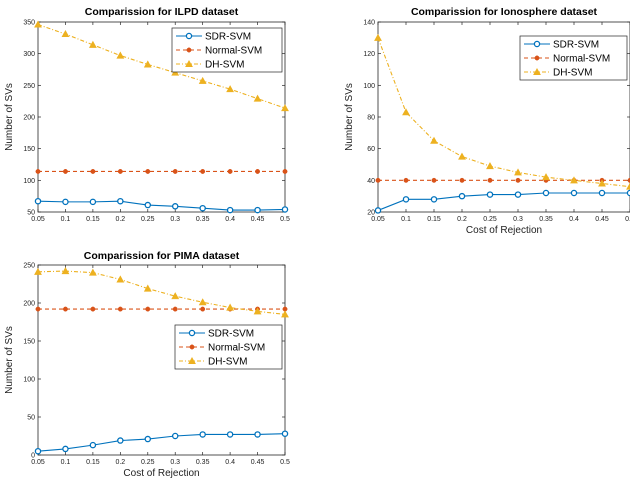 This screenshot has height=485, width=630. I want to click on y-tick-label: 80, so click(371, 118).